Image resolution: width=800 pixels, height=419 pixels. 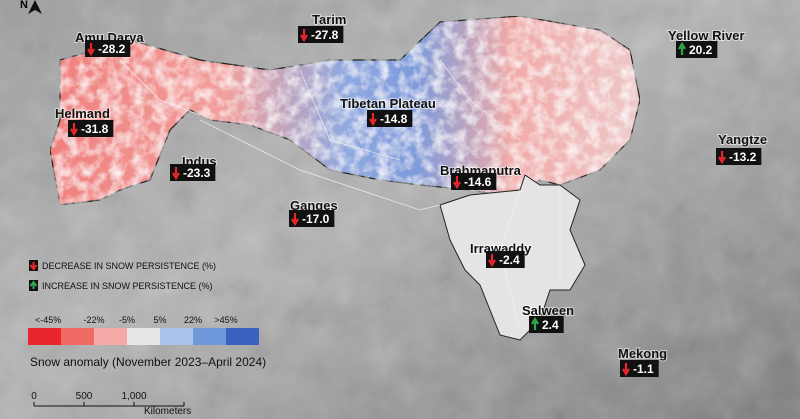 I want to click on scale-label: <-45%, so click(x=48, y=320).